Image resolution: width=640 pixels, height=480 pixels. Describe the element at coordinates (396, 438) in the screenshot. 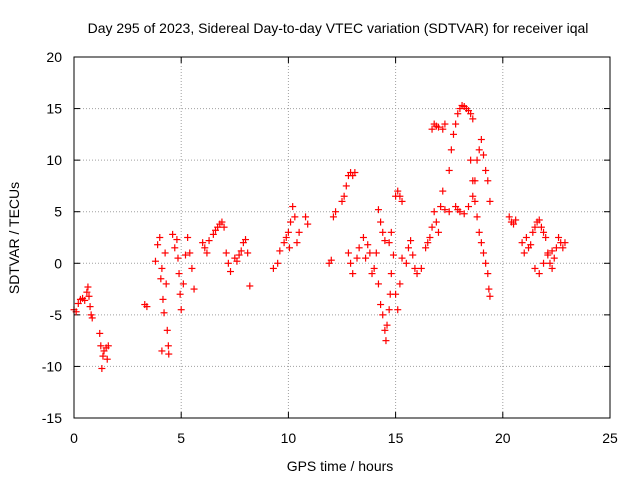

I see `x-tick-label: 15` at that location.